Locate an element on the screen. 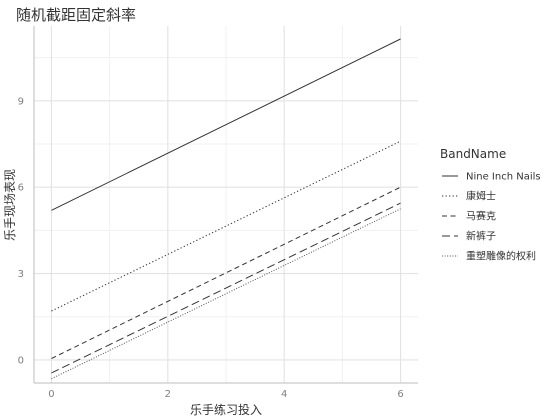 This screenshot has width=558, height=420. x-tick-label: 4 is located at coordinates (284, 394).